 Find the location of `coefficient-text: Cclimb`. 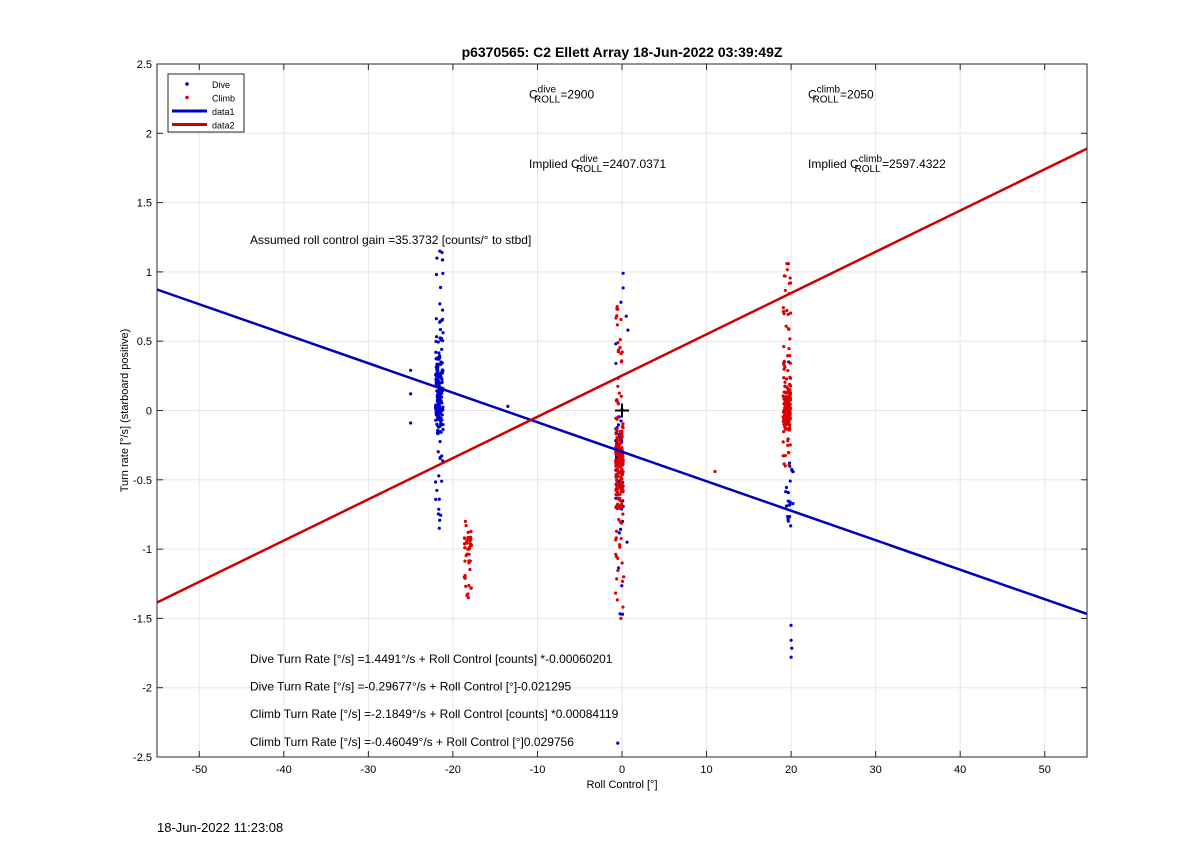

coefficient-text: Cclimb is located at coordinates (824, 93).